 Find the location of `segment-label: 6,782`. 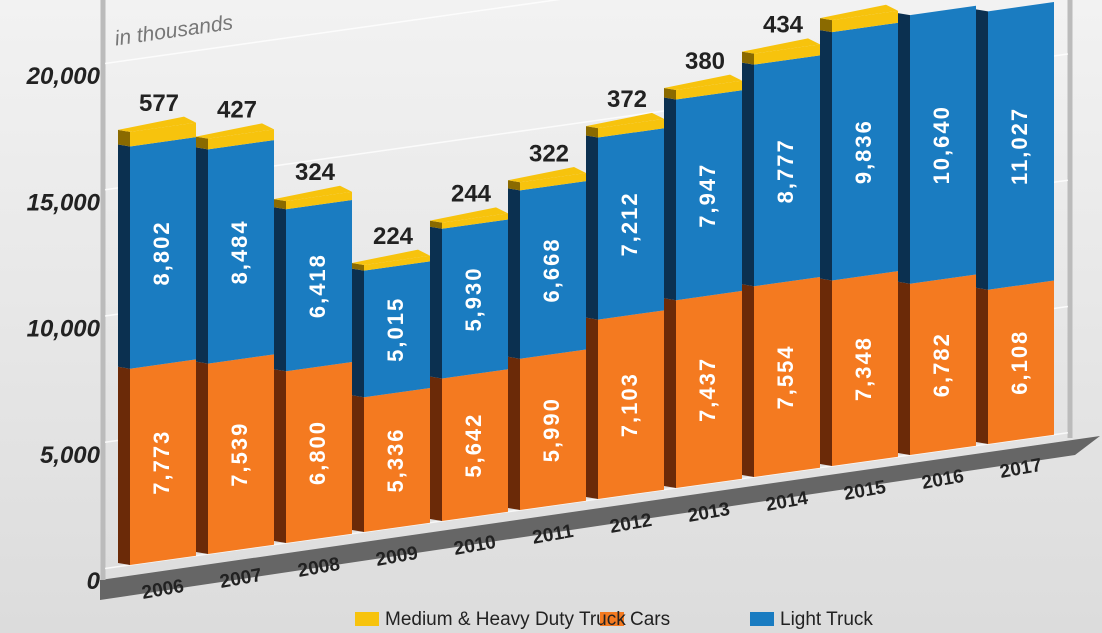

segment-label: 6,782 is located at coordinates (941, 364).